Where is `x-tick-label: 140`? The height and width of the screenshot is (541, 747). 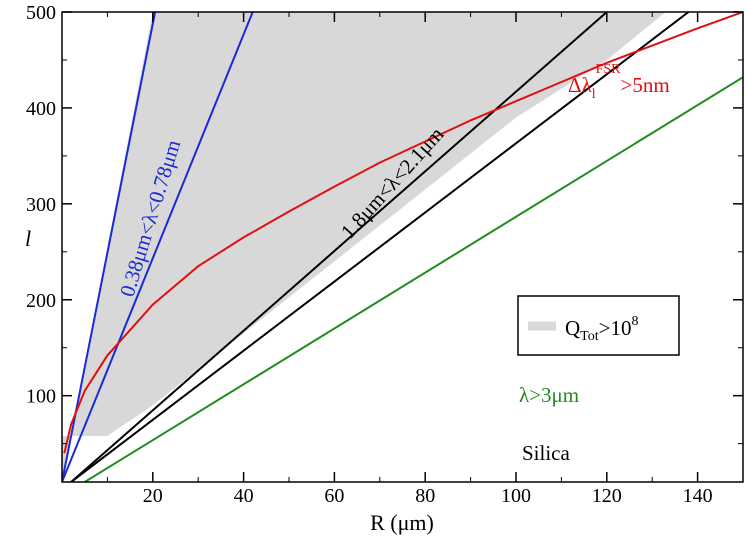
x-tick-label: 140 is located at coordinates (698, 496).